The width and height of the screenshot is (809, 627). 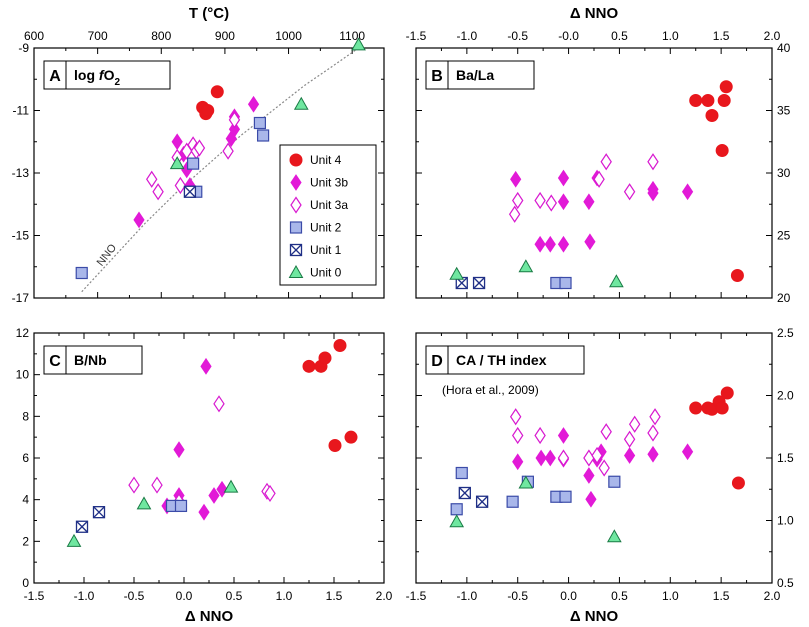 I want to click on x-axis-title: Δ NNO, so click(x=594, y=616).